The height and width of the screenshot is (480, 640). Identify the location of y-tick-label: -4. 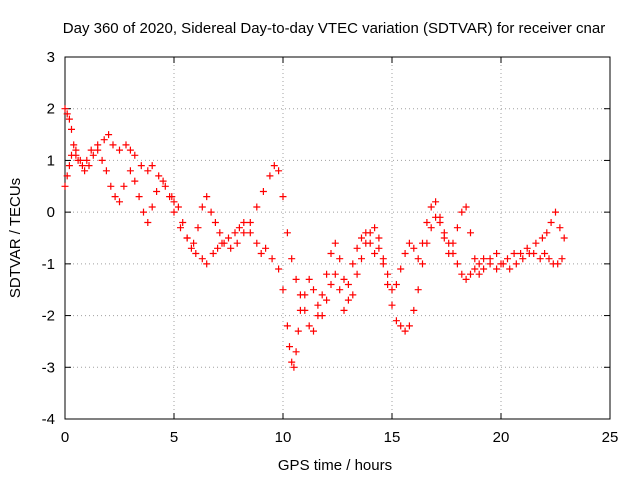
(48, 419).